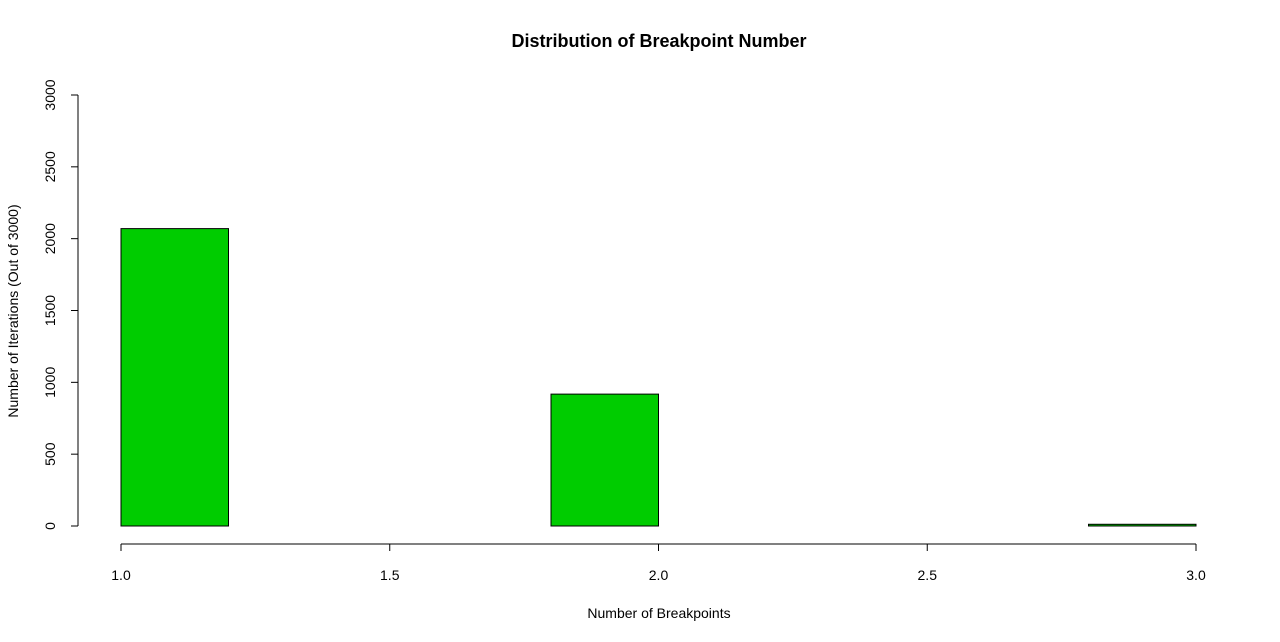 The width and height of the screenshot is (1280, 642). I want to click on y-tick-label-6: 3000, so click(50, 94).